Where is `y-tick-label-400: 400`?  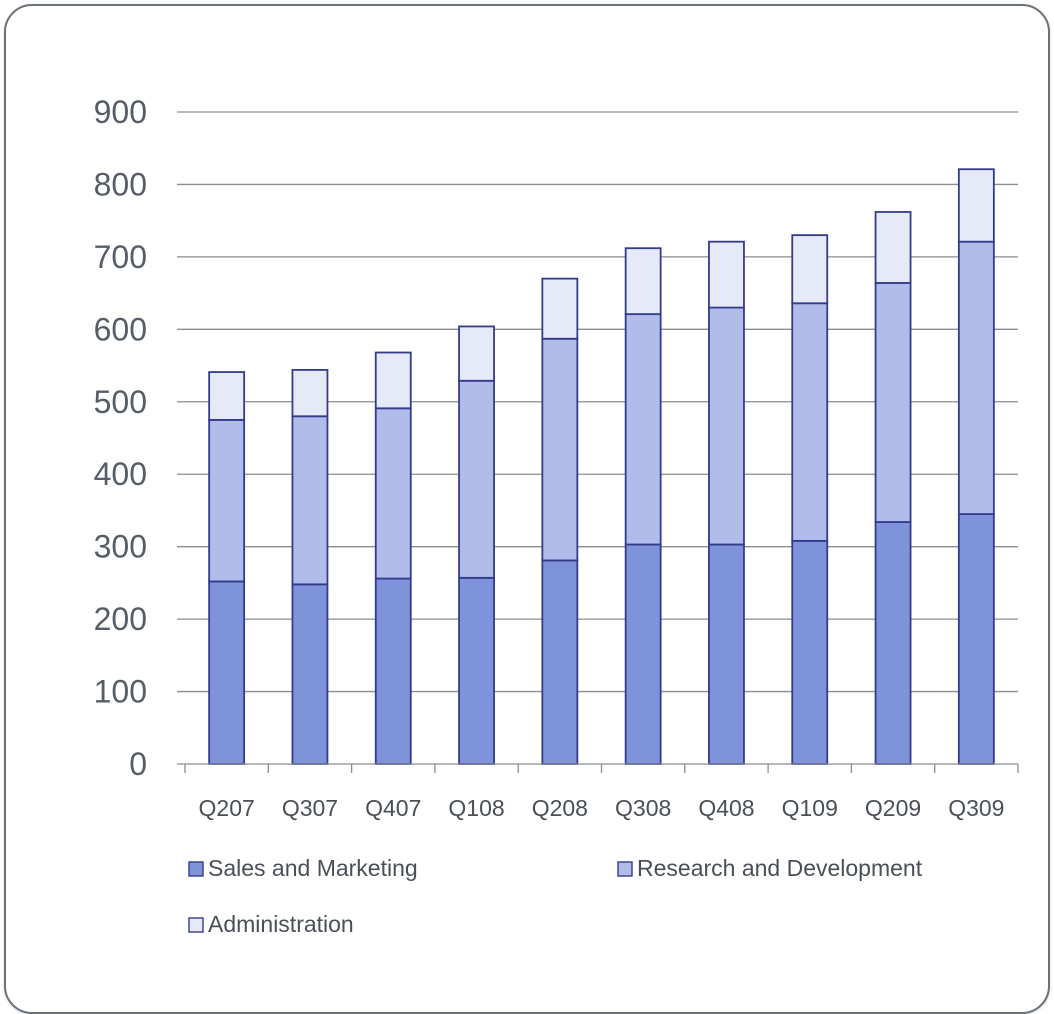 y-tick-label-400: 400 is located at coordinates (120, 474).